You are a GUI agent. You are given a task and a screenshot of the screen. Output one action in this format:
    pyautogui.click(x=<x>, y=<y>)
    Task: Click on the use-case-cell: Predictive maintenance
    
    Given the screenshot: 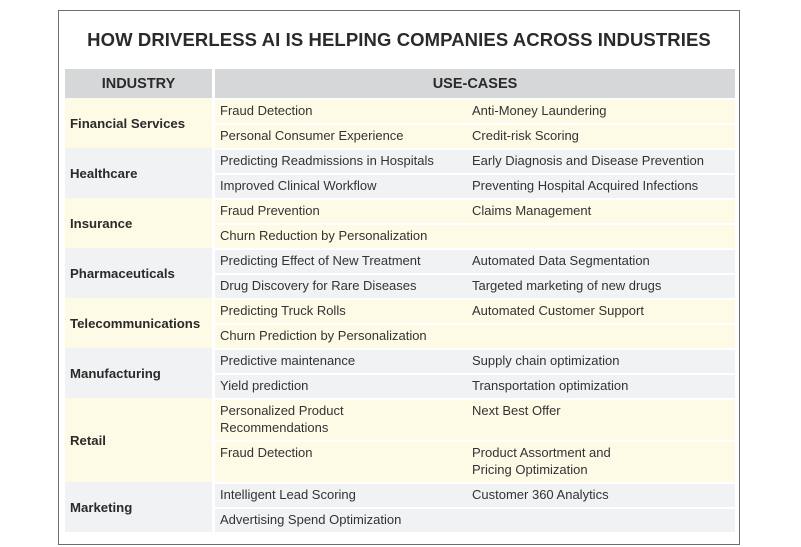 What is the action you would take?
    pyautogui.click(x=341, y=361)
    